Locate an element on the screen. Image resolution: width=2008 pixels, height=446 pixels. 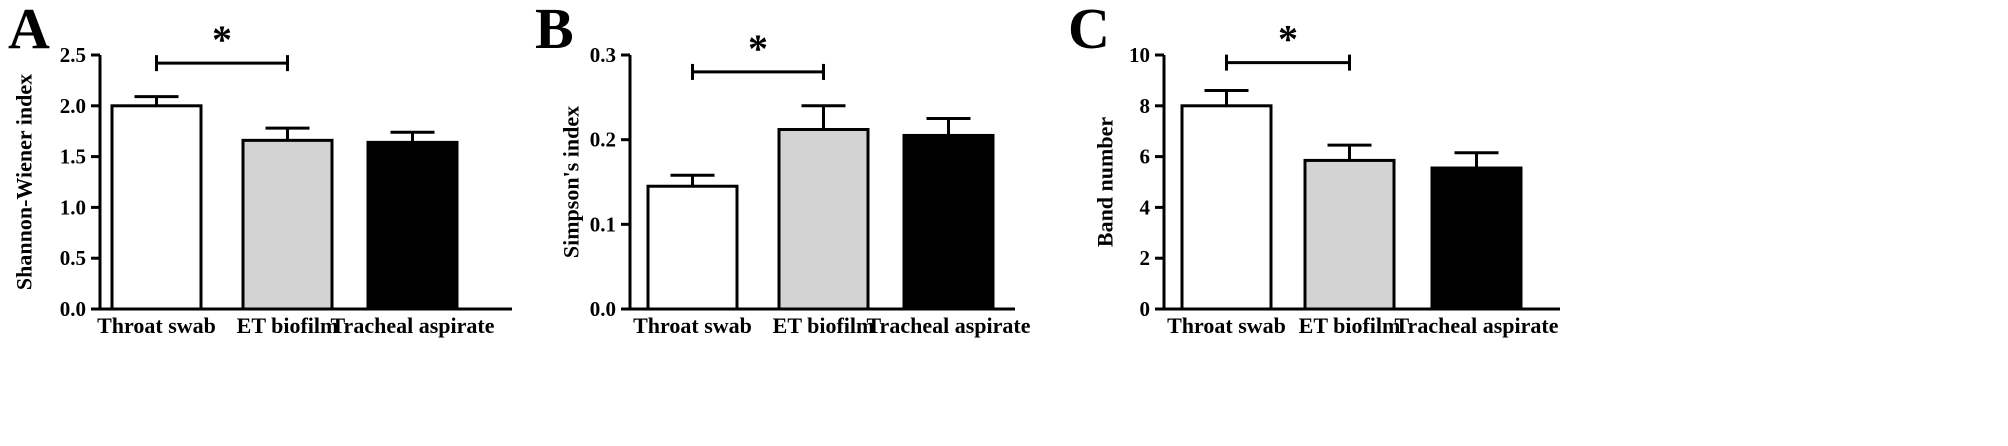
y-tick-label: 0.5 is located at coordinates (73, 258).